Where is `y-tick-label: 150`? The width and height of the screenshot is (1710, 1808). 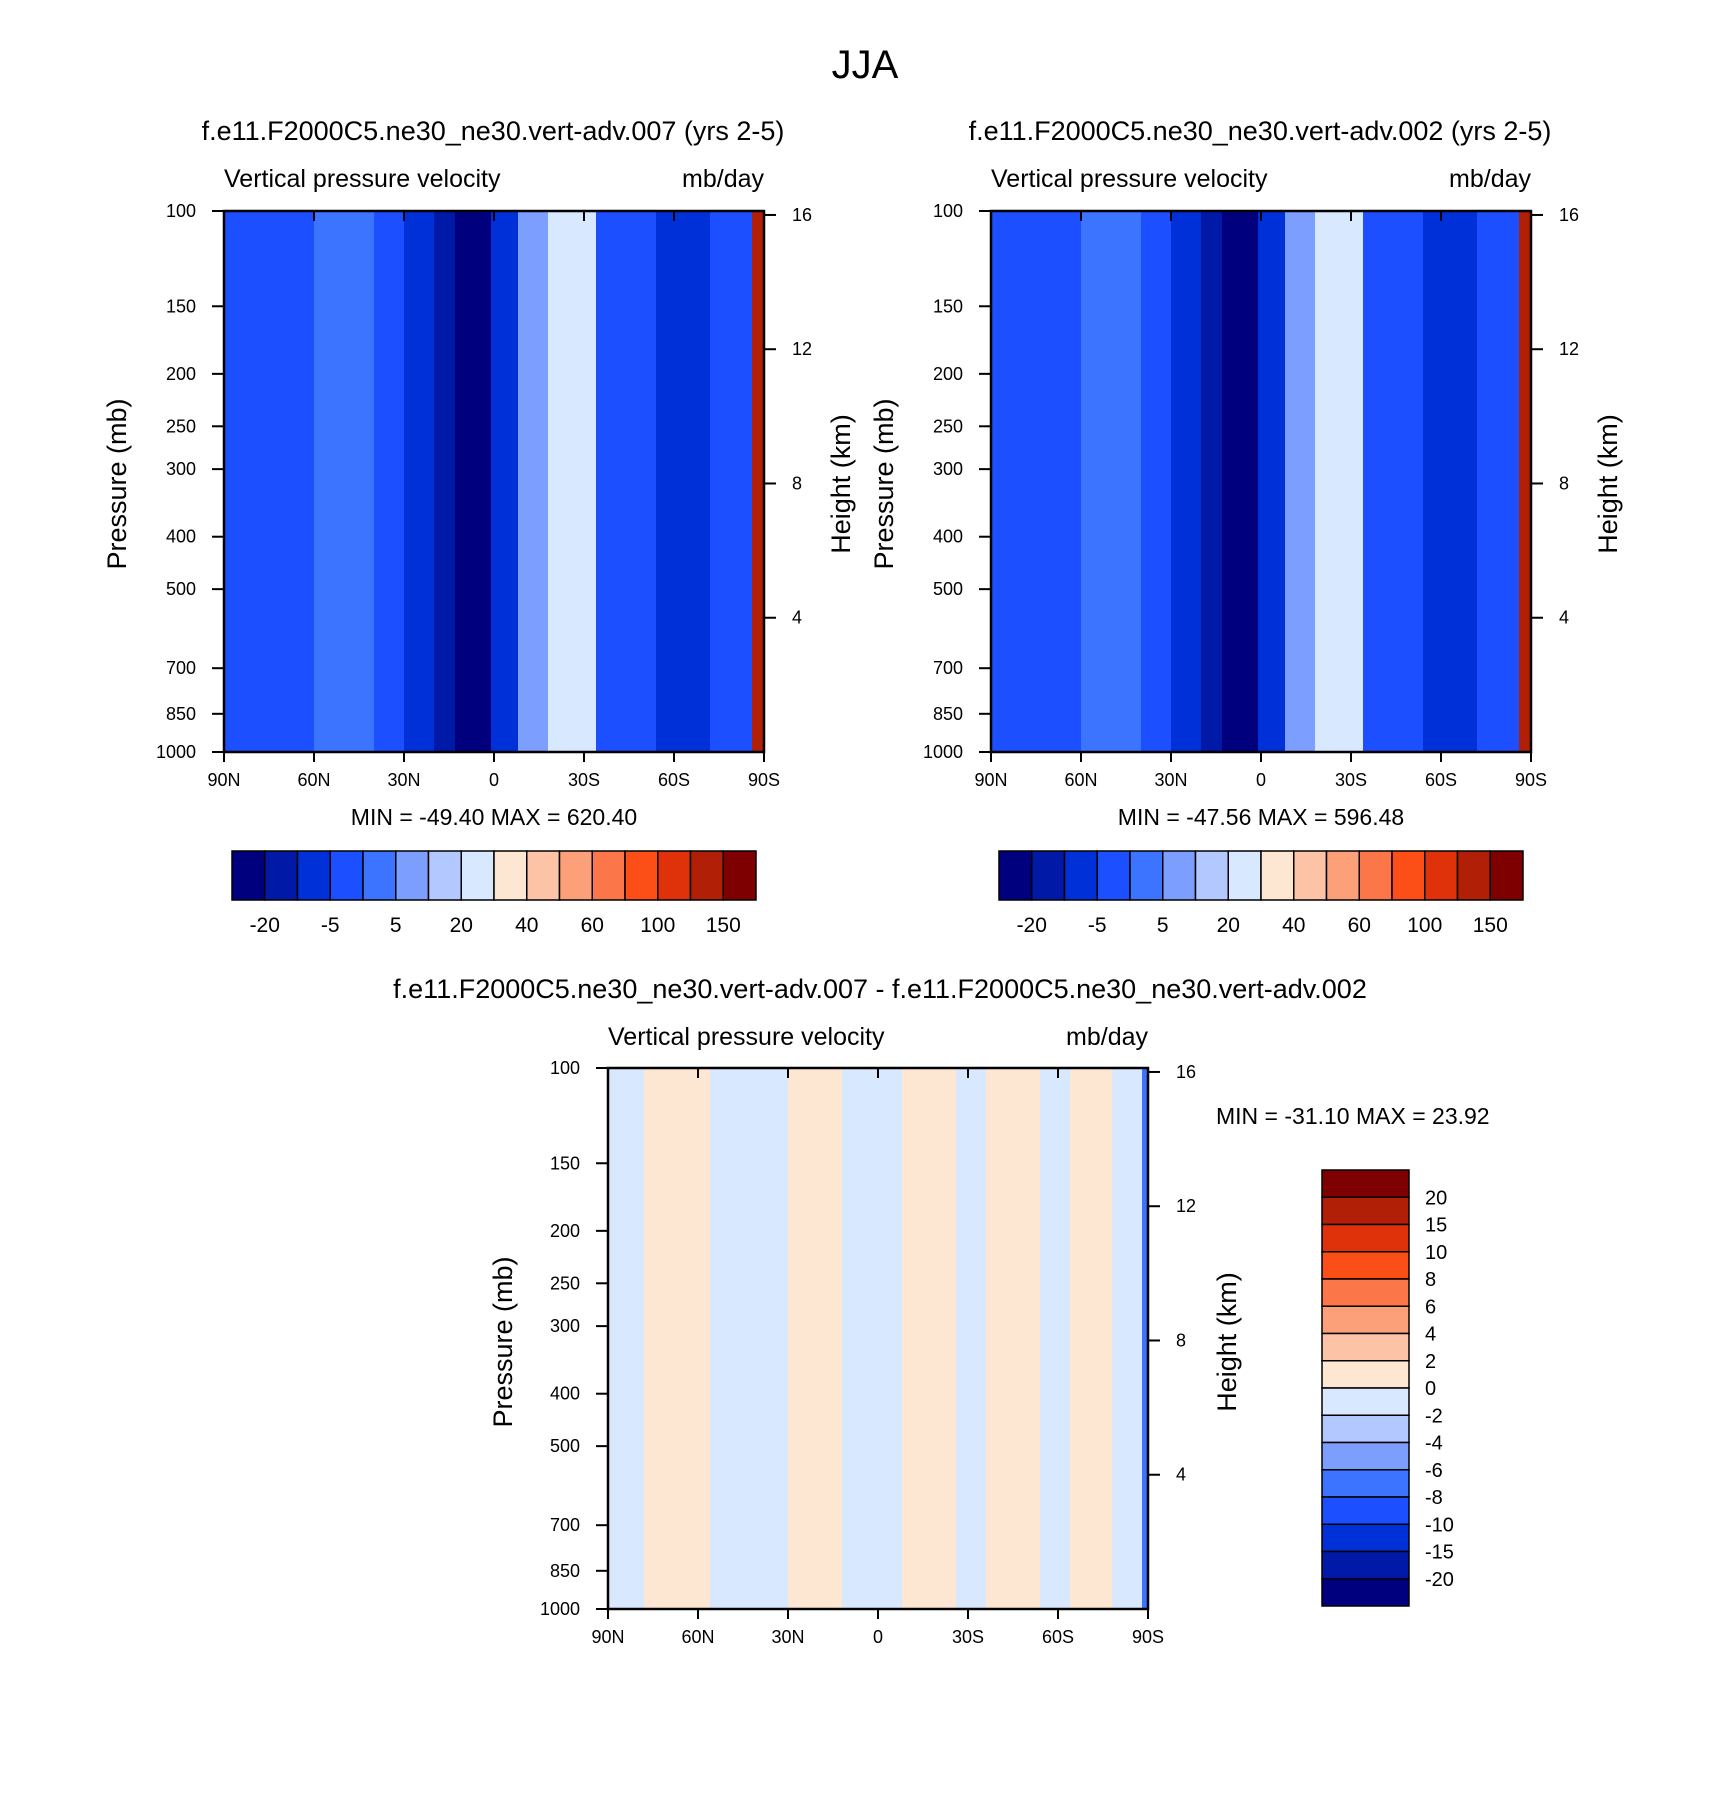
y-tick-label: 150 is located at coordinates (948, 306).